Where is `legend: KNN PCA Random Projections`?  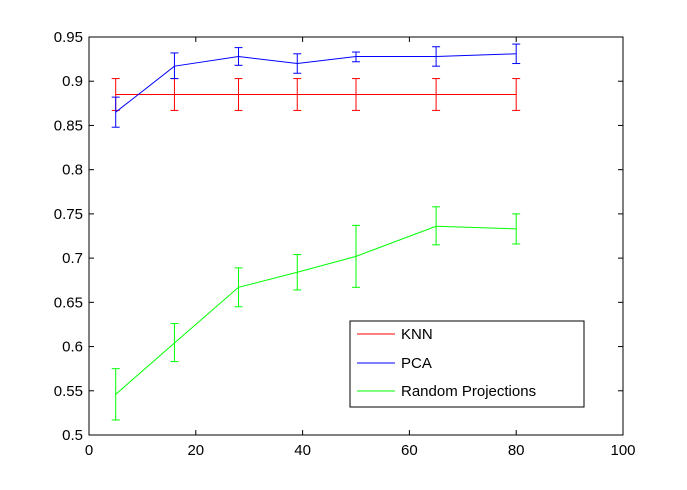
legend: KNN PCA Random Projections is located at coordinates (467, 364).